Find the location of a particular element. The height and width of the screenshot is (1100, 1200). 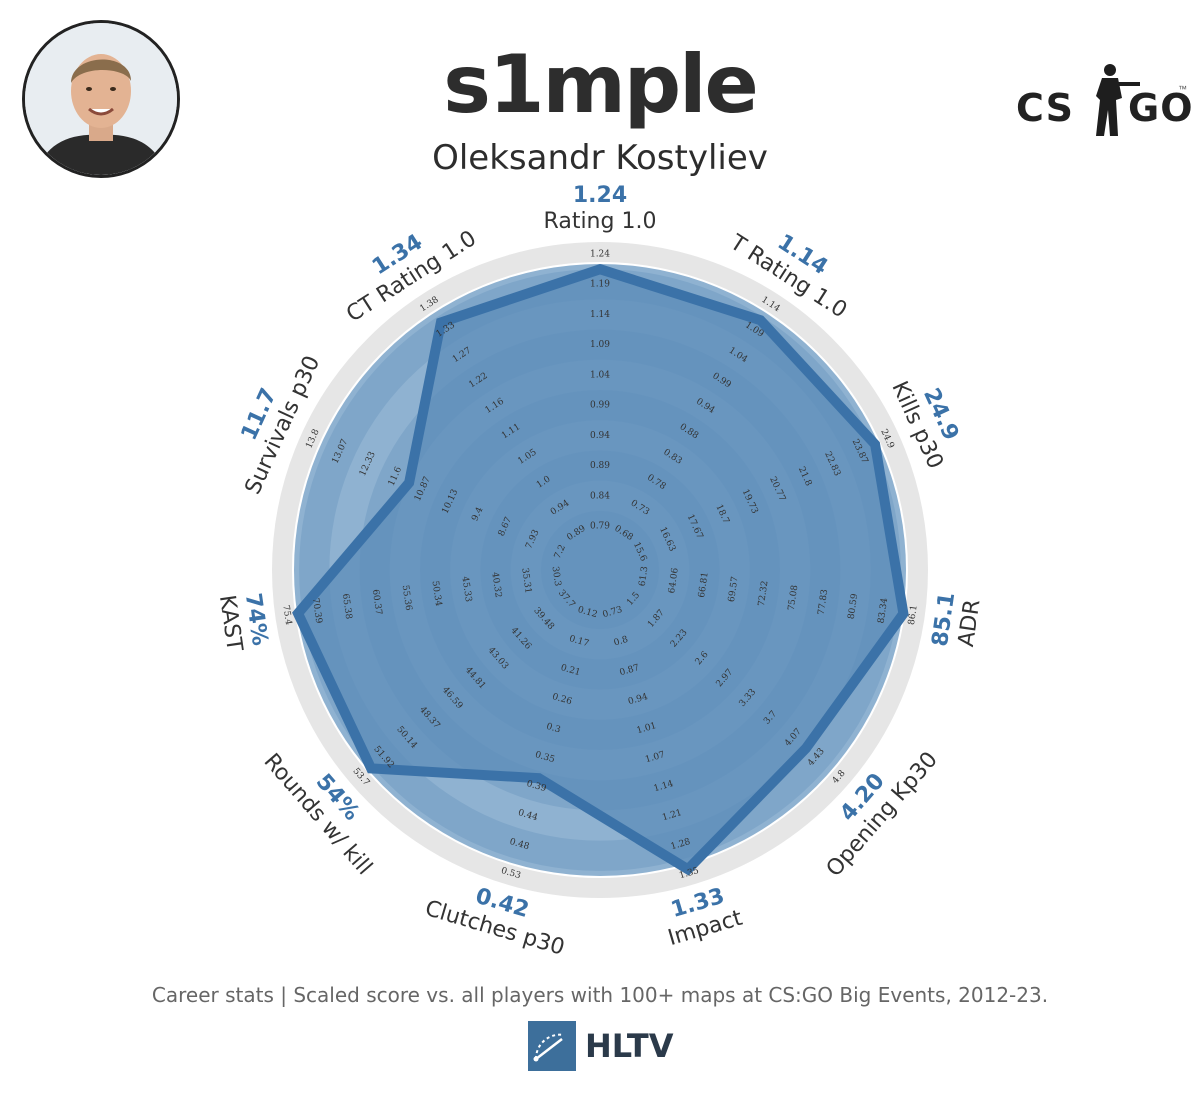

tick-label: 64.06 is located at coordinates (674, 580).